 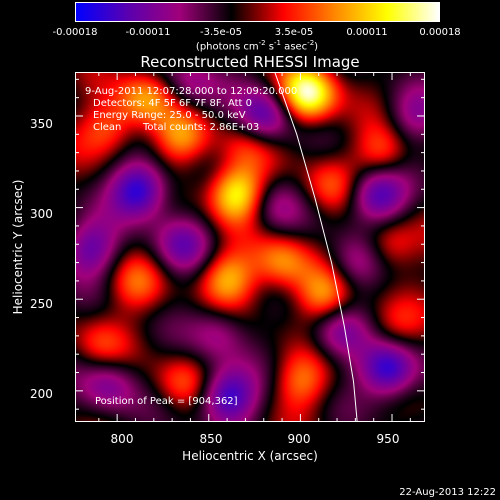 What do you see at coordinates (173, 103) in the screenshot?
I see `detectors-text: Detectors: 4F 5F 6F 7F 8F, Att 0` at bounding box center [173, 103].